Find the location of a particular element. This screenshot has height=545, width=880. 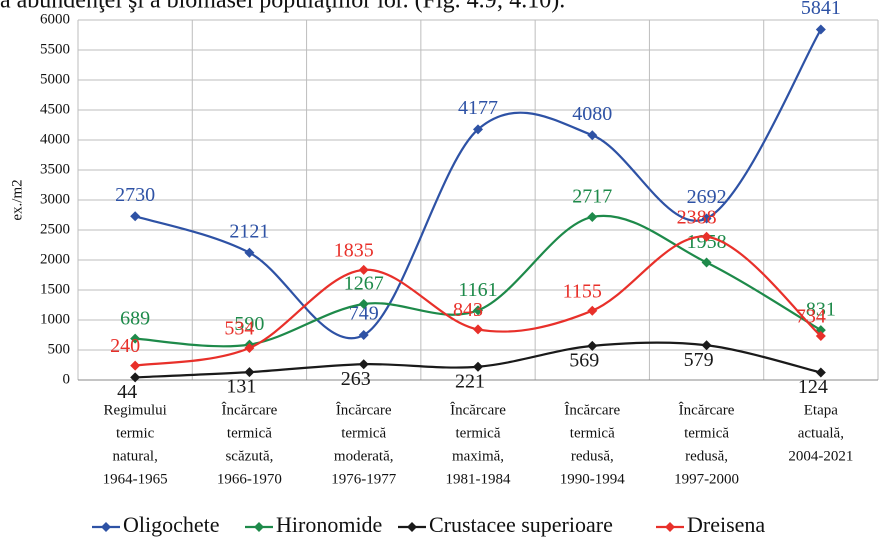

x-tick-label: 2004-2021 is located at coordinates (820, 456).